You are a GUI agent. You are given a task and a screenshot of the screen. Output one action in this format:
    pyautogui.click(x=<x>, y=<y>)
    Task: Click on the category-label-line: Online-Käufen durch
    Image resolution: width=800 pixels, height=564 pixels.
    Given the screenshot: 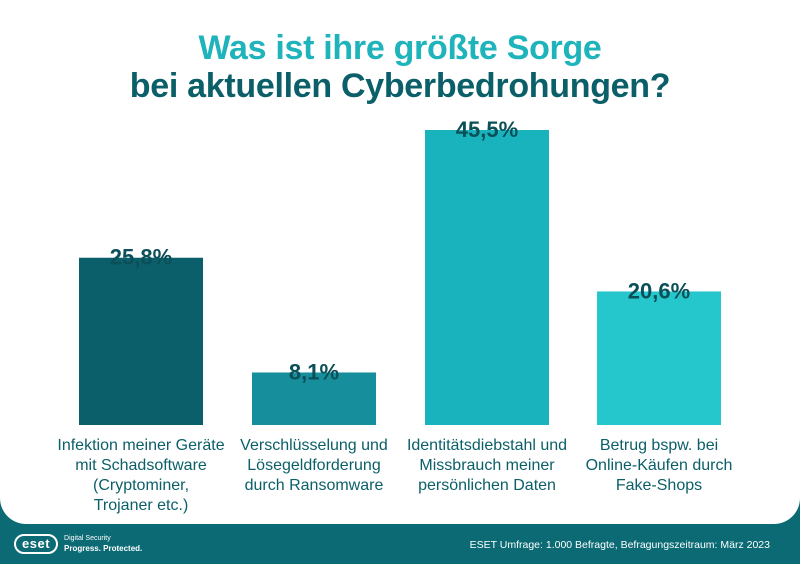 What is the action you would take?
    pyautogui.click(x=659, y=465)
    